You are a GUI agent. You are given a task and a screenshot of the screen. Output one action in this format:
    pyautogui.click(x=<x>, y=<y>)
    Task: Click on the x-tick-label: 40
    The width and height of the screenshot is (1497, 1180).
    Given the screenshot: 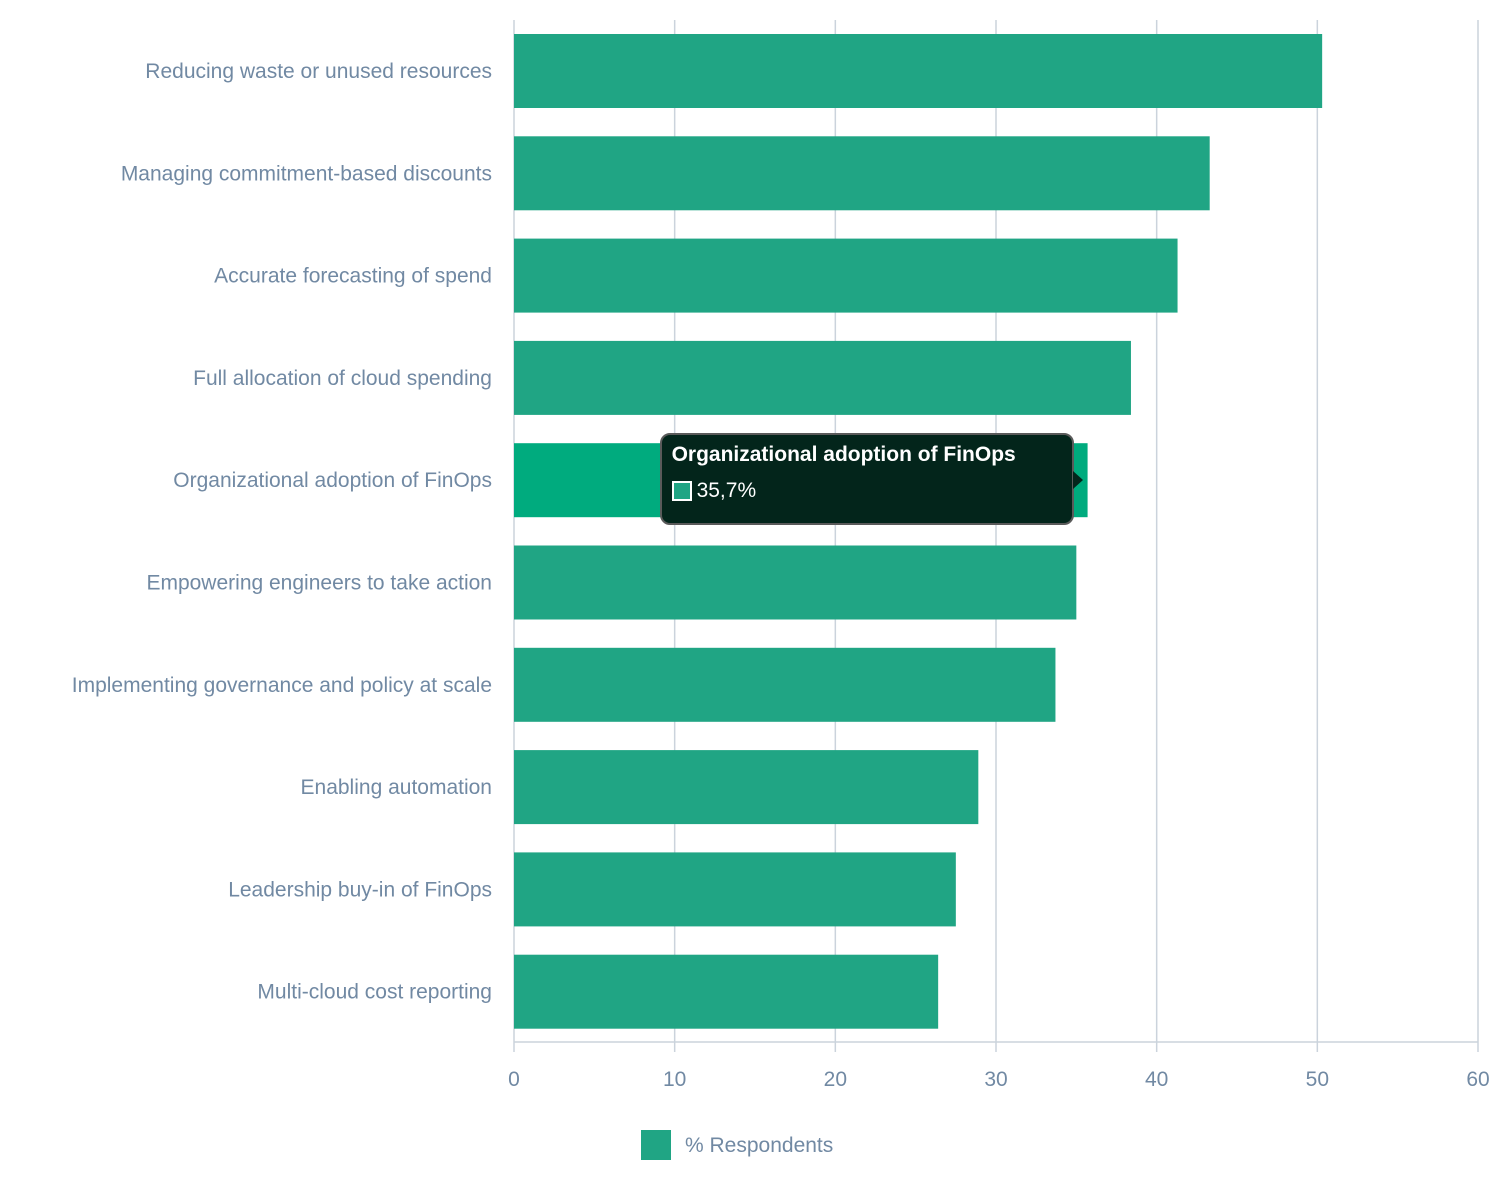 What is the action you would take?
    pyautogui.click(x=1156, y=1079)
    